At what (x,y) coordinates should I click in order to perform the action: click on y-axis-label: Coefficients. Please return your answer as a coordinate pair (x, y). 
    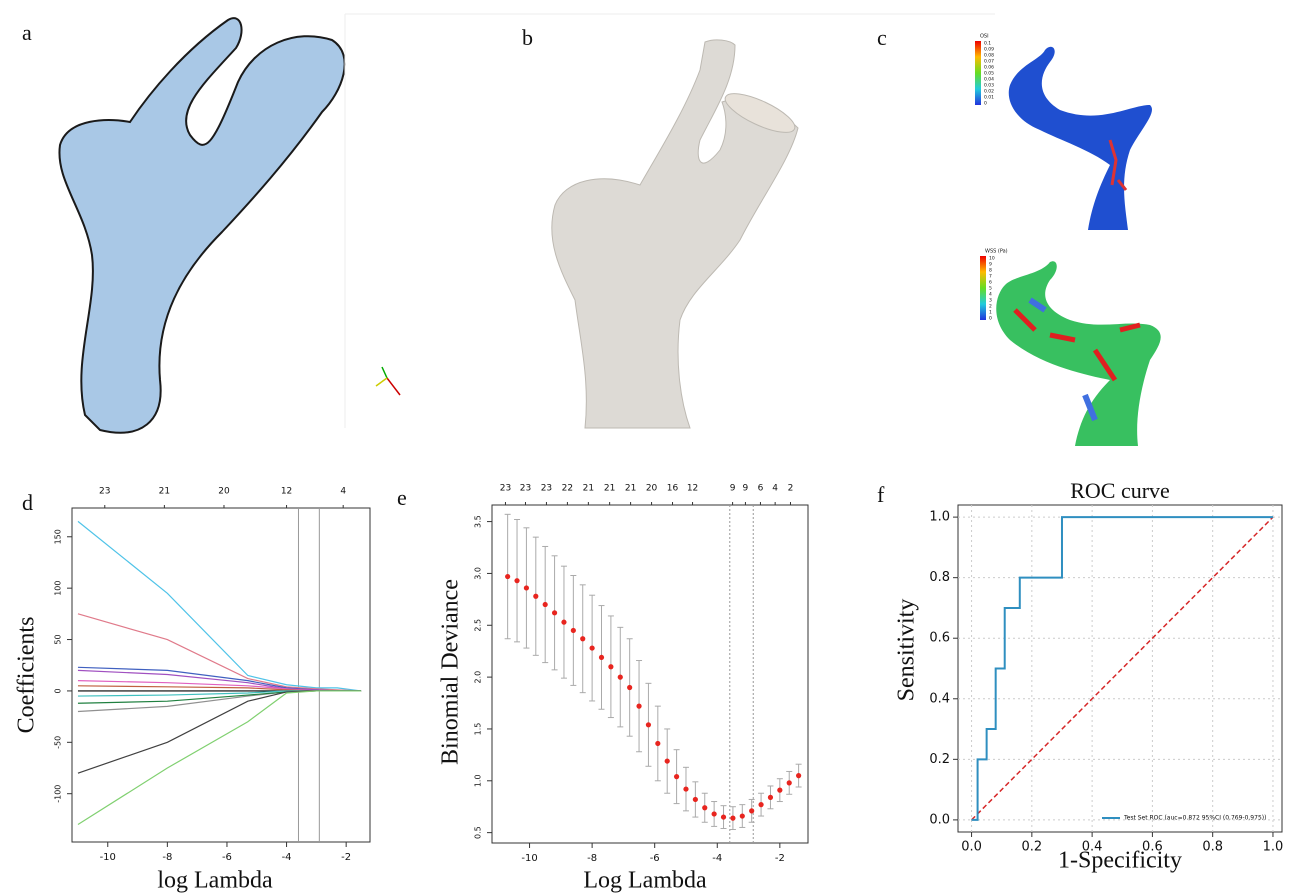
    Looking at the image, I should click on (27, 675).